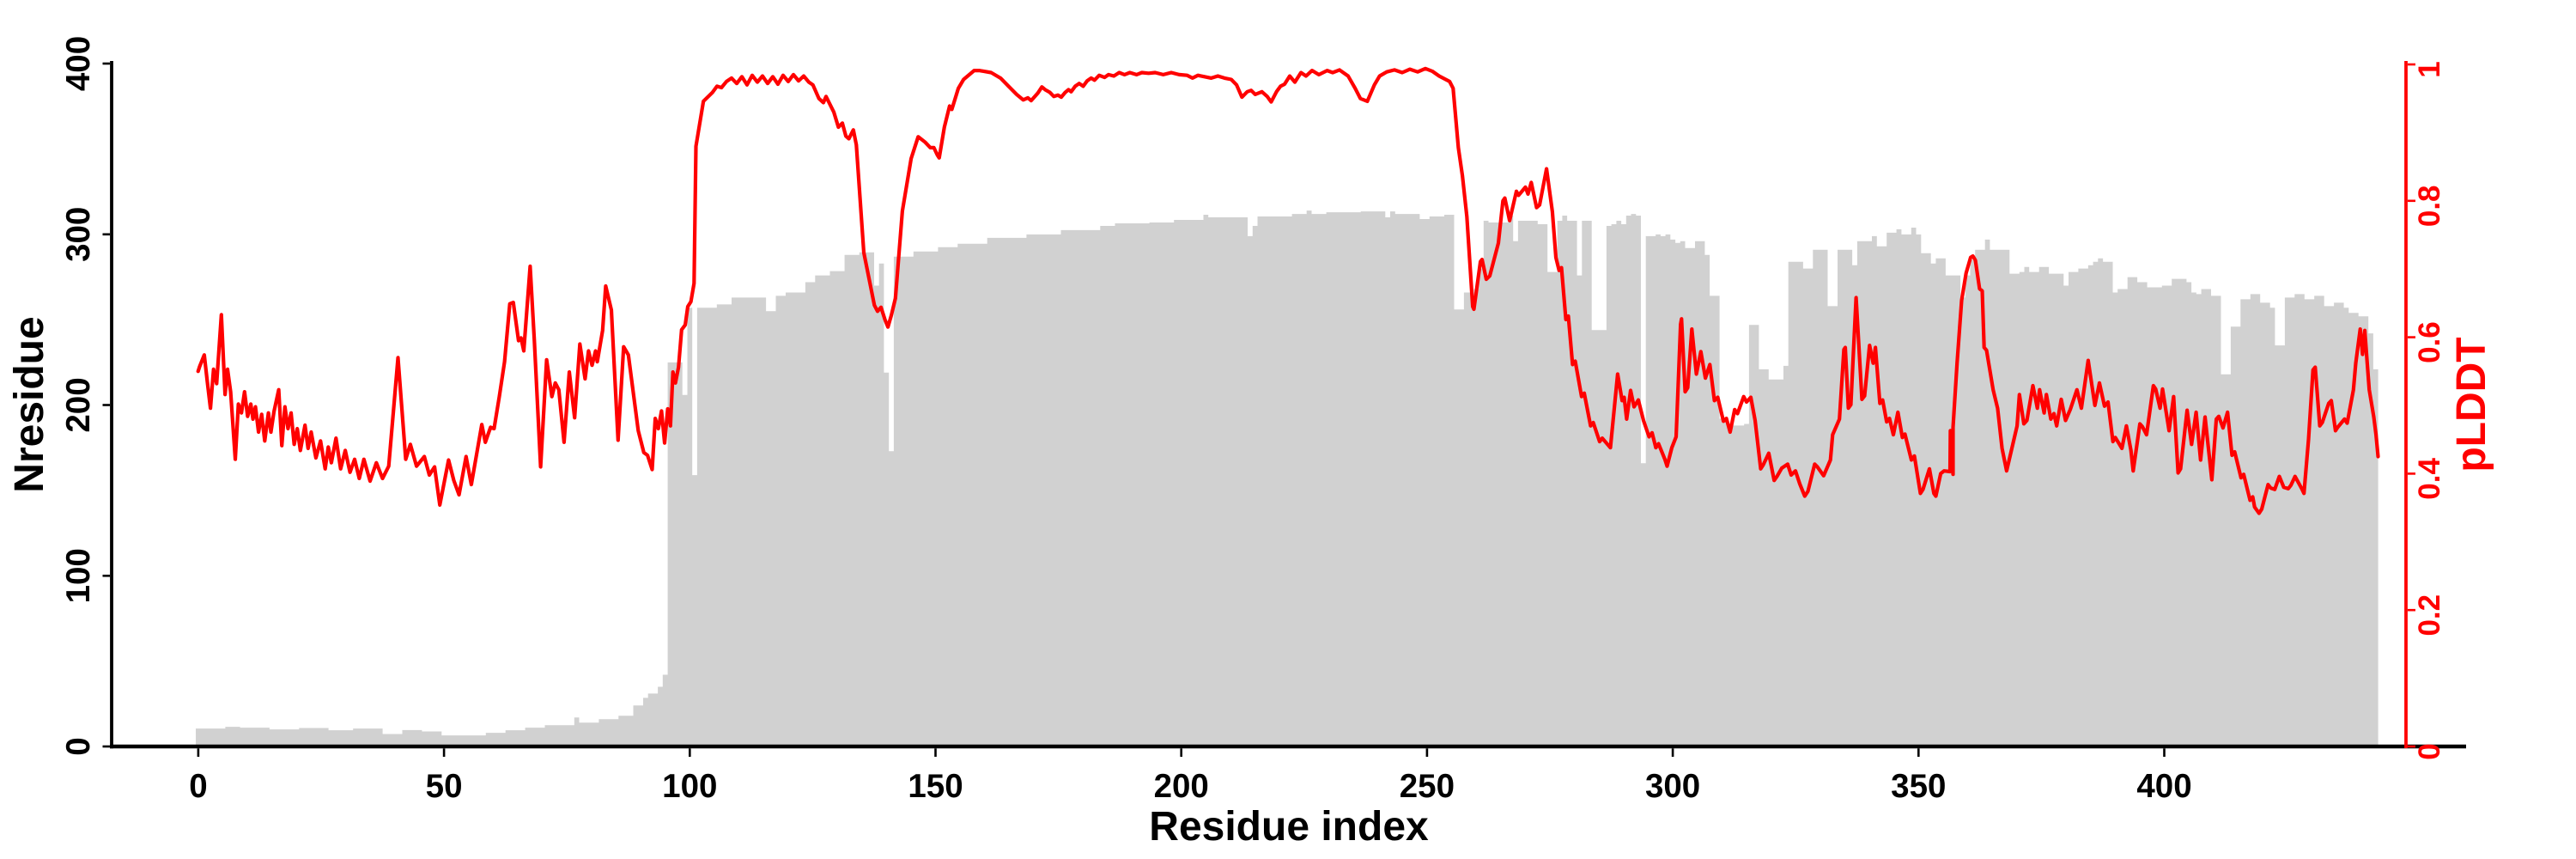  Describe the element at coordinates (2429, 342) in the screenshot. I see `svg-text: 0.6` at that location.